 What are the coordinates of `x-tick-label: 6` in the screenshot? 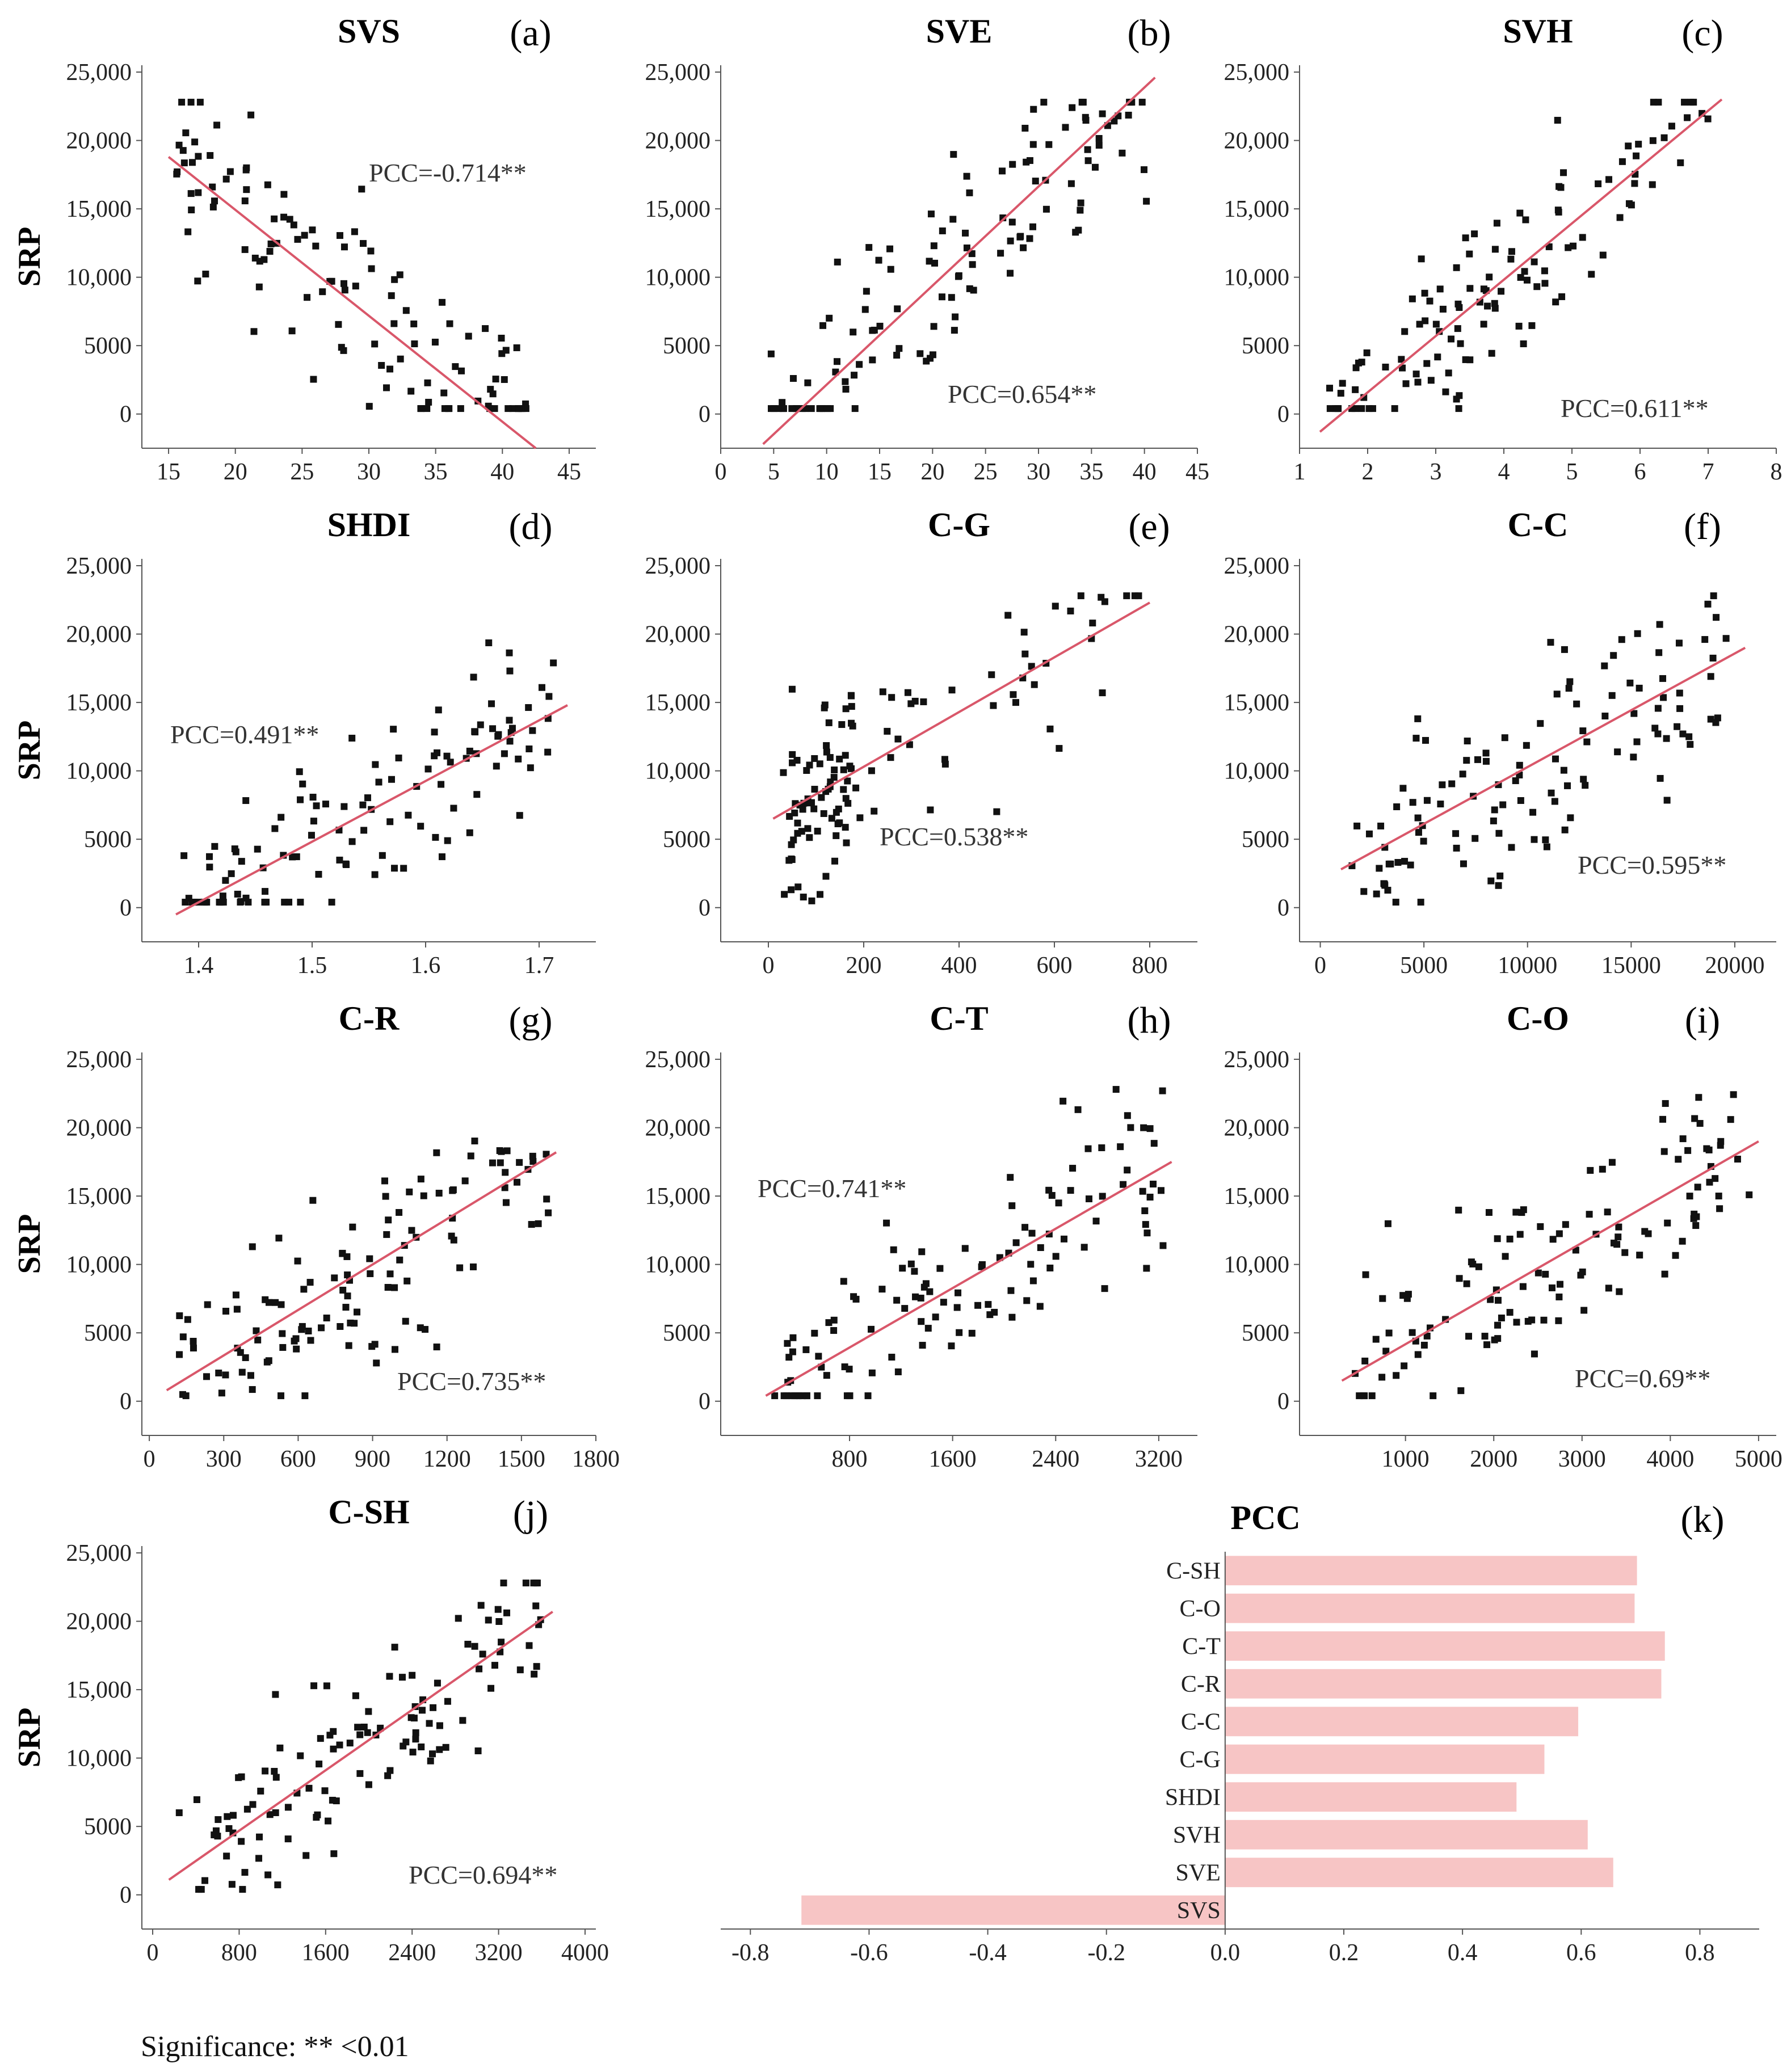 It's located at (1640, 472).